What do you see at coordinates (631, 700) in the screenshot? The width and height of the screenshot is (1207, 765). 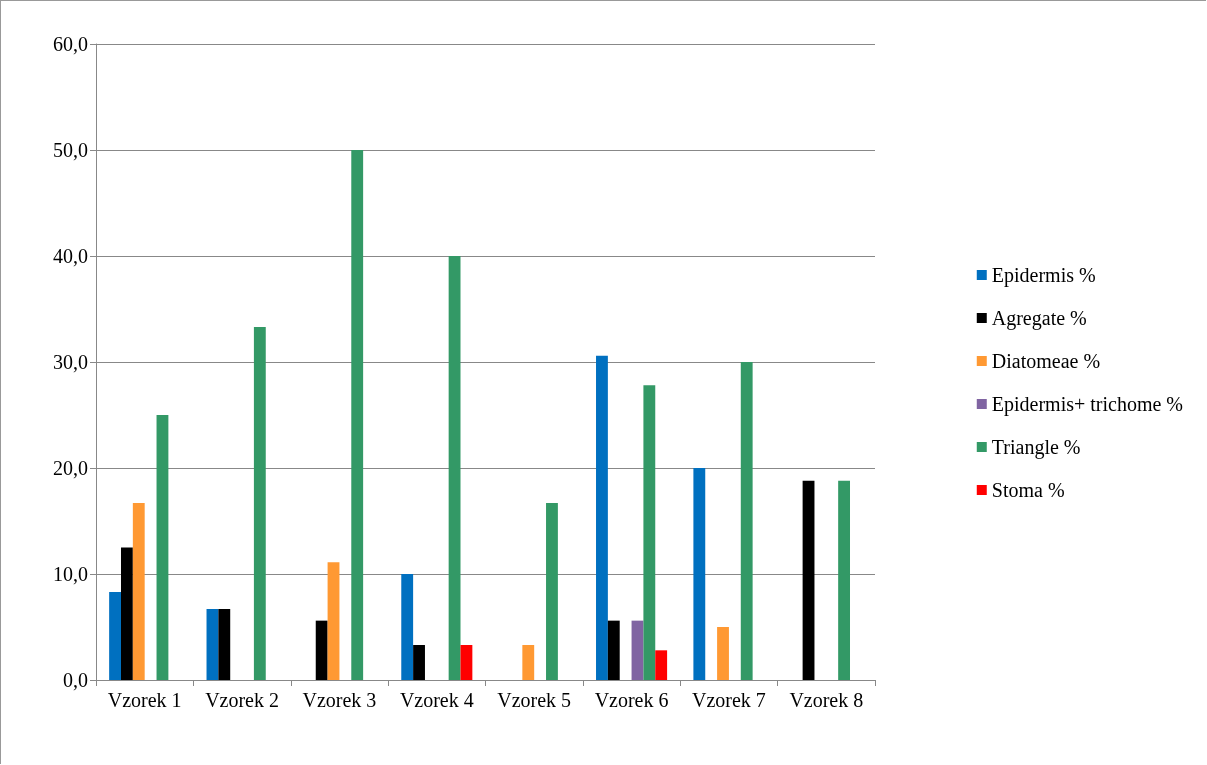 I see `x-tick-label: Vzorek 6` at bounding box center [631, 700].